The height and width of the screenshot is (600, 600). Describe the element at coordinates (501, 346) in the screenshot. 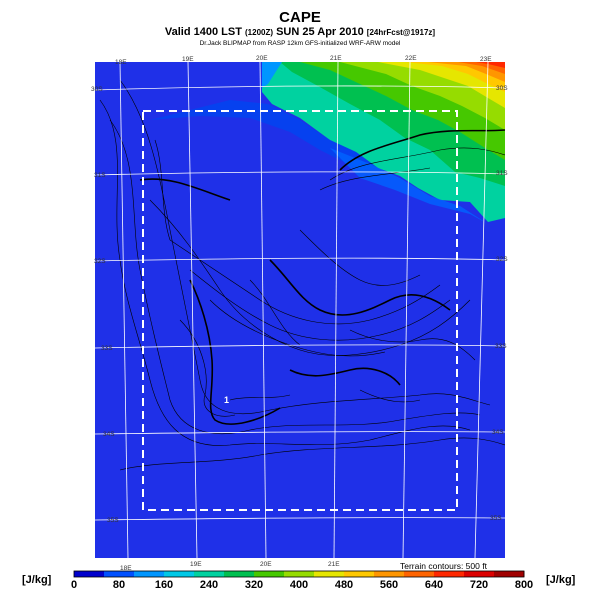

I see `lat-label-right: 33S` at that location.